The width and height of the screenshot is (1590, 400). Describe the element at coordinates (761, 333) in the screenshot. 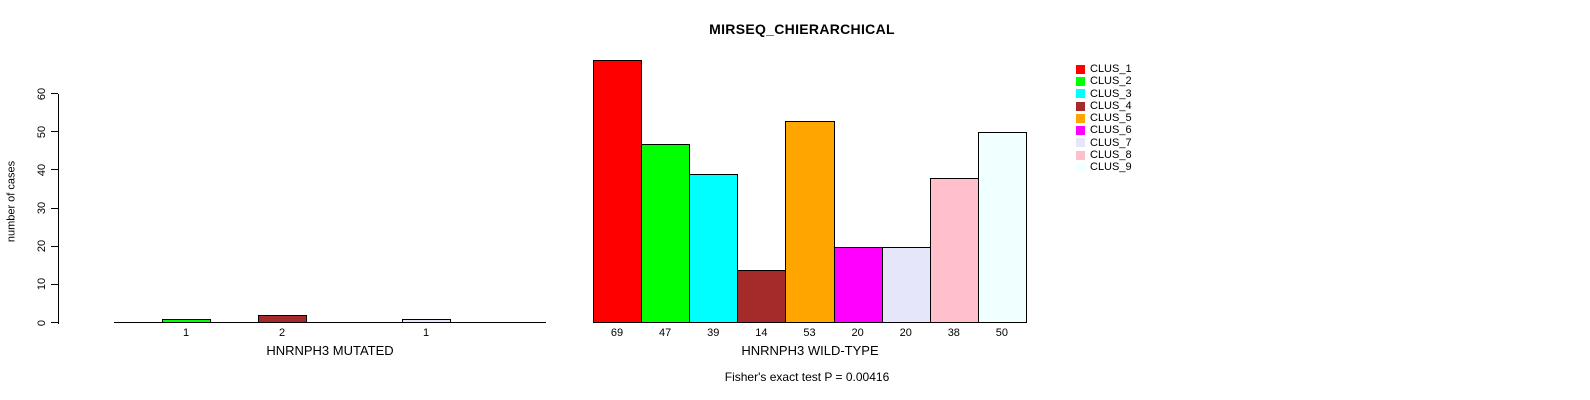

I see `bar-value-label: 14` at that location.